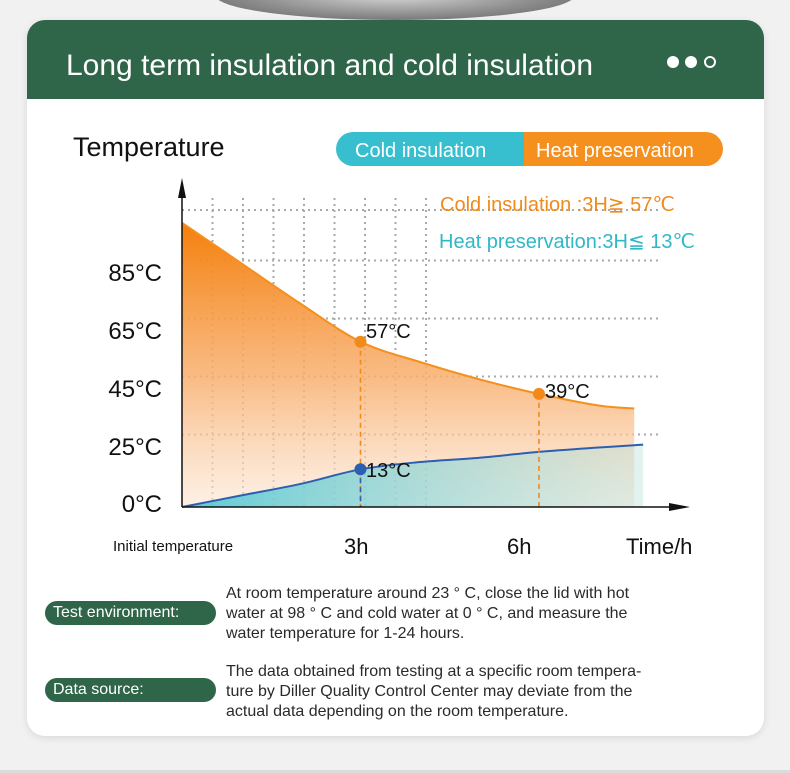 This screenshot has height=773, width=790. What do you see at coordinates (135, 273) in the screenshot?
I see `y-tick-label: 85°C` at bounding box center [135, 273].